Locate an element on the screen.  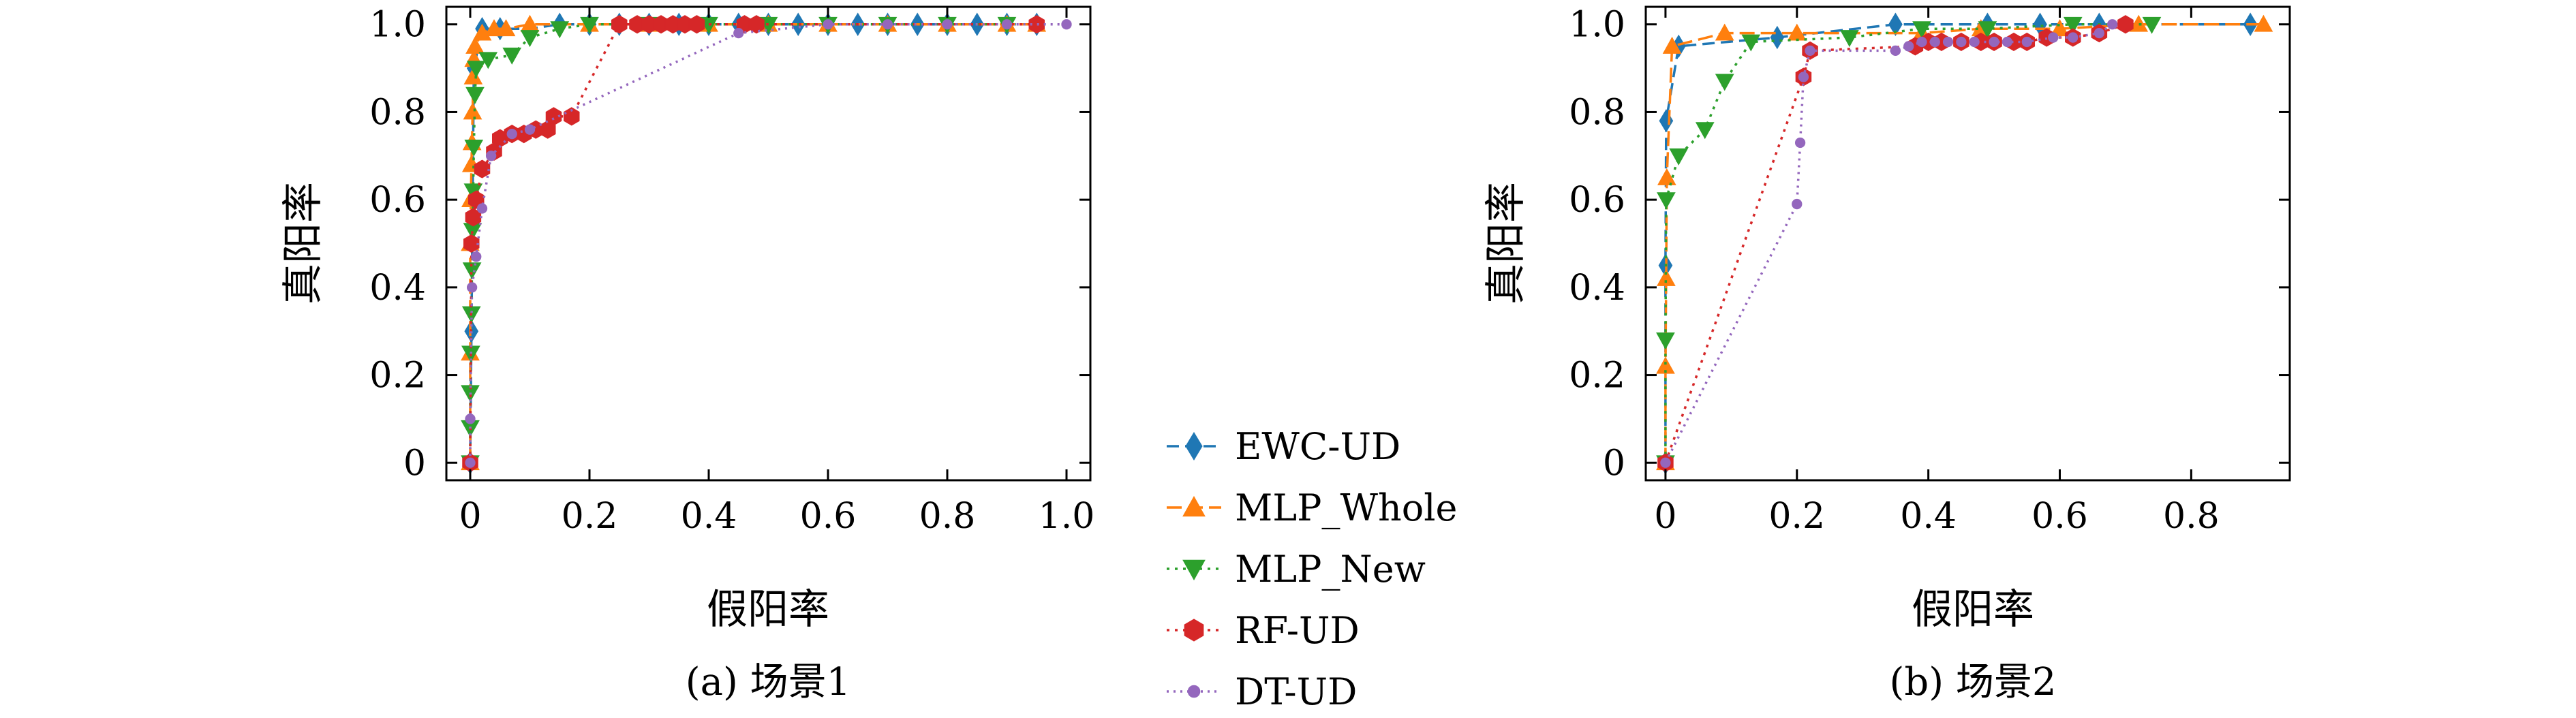
legend-item-ewc-ud: EWC-UD is located at coordinates (1283, 447).